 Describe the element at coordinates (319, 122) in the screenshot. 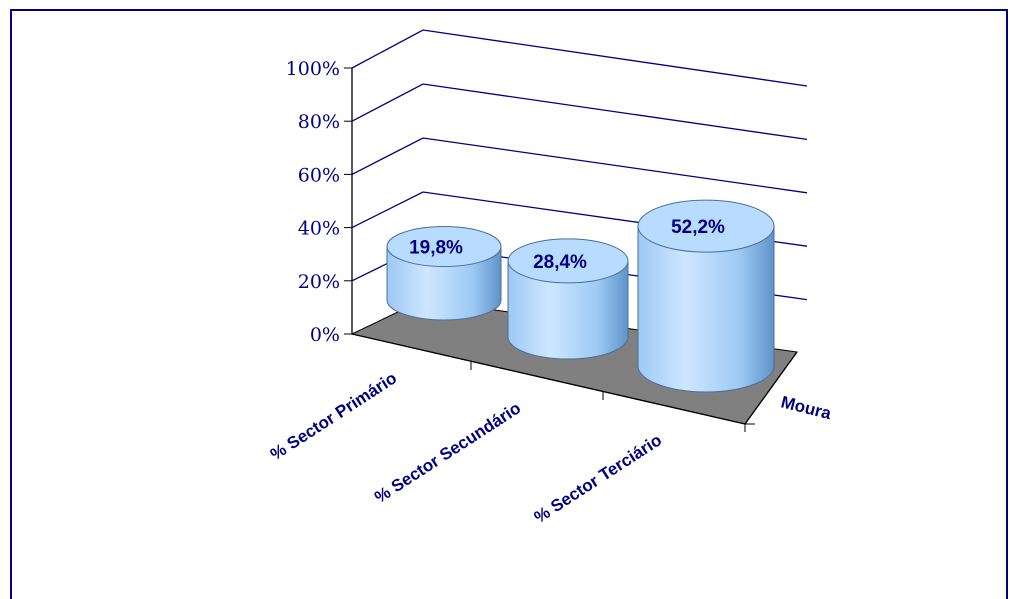

I see `y-tick-label: 80%` at that location.